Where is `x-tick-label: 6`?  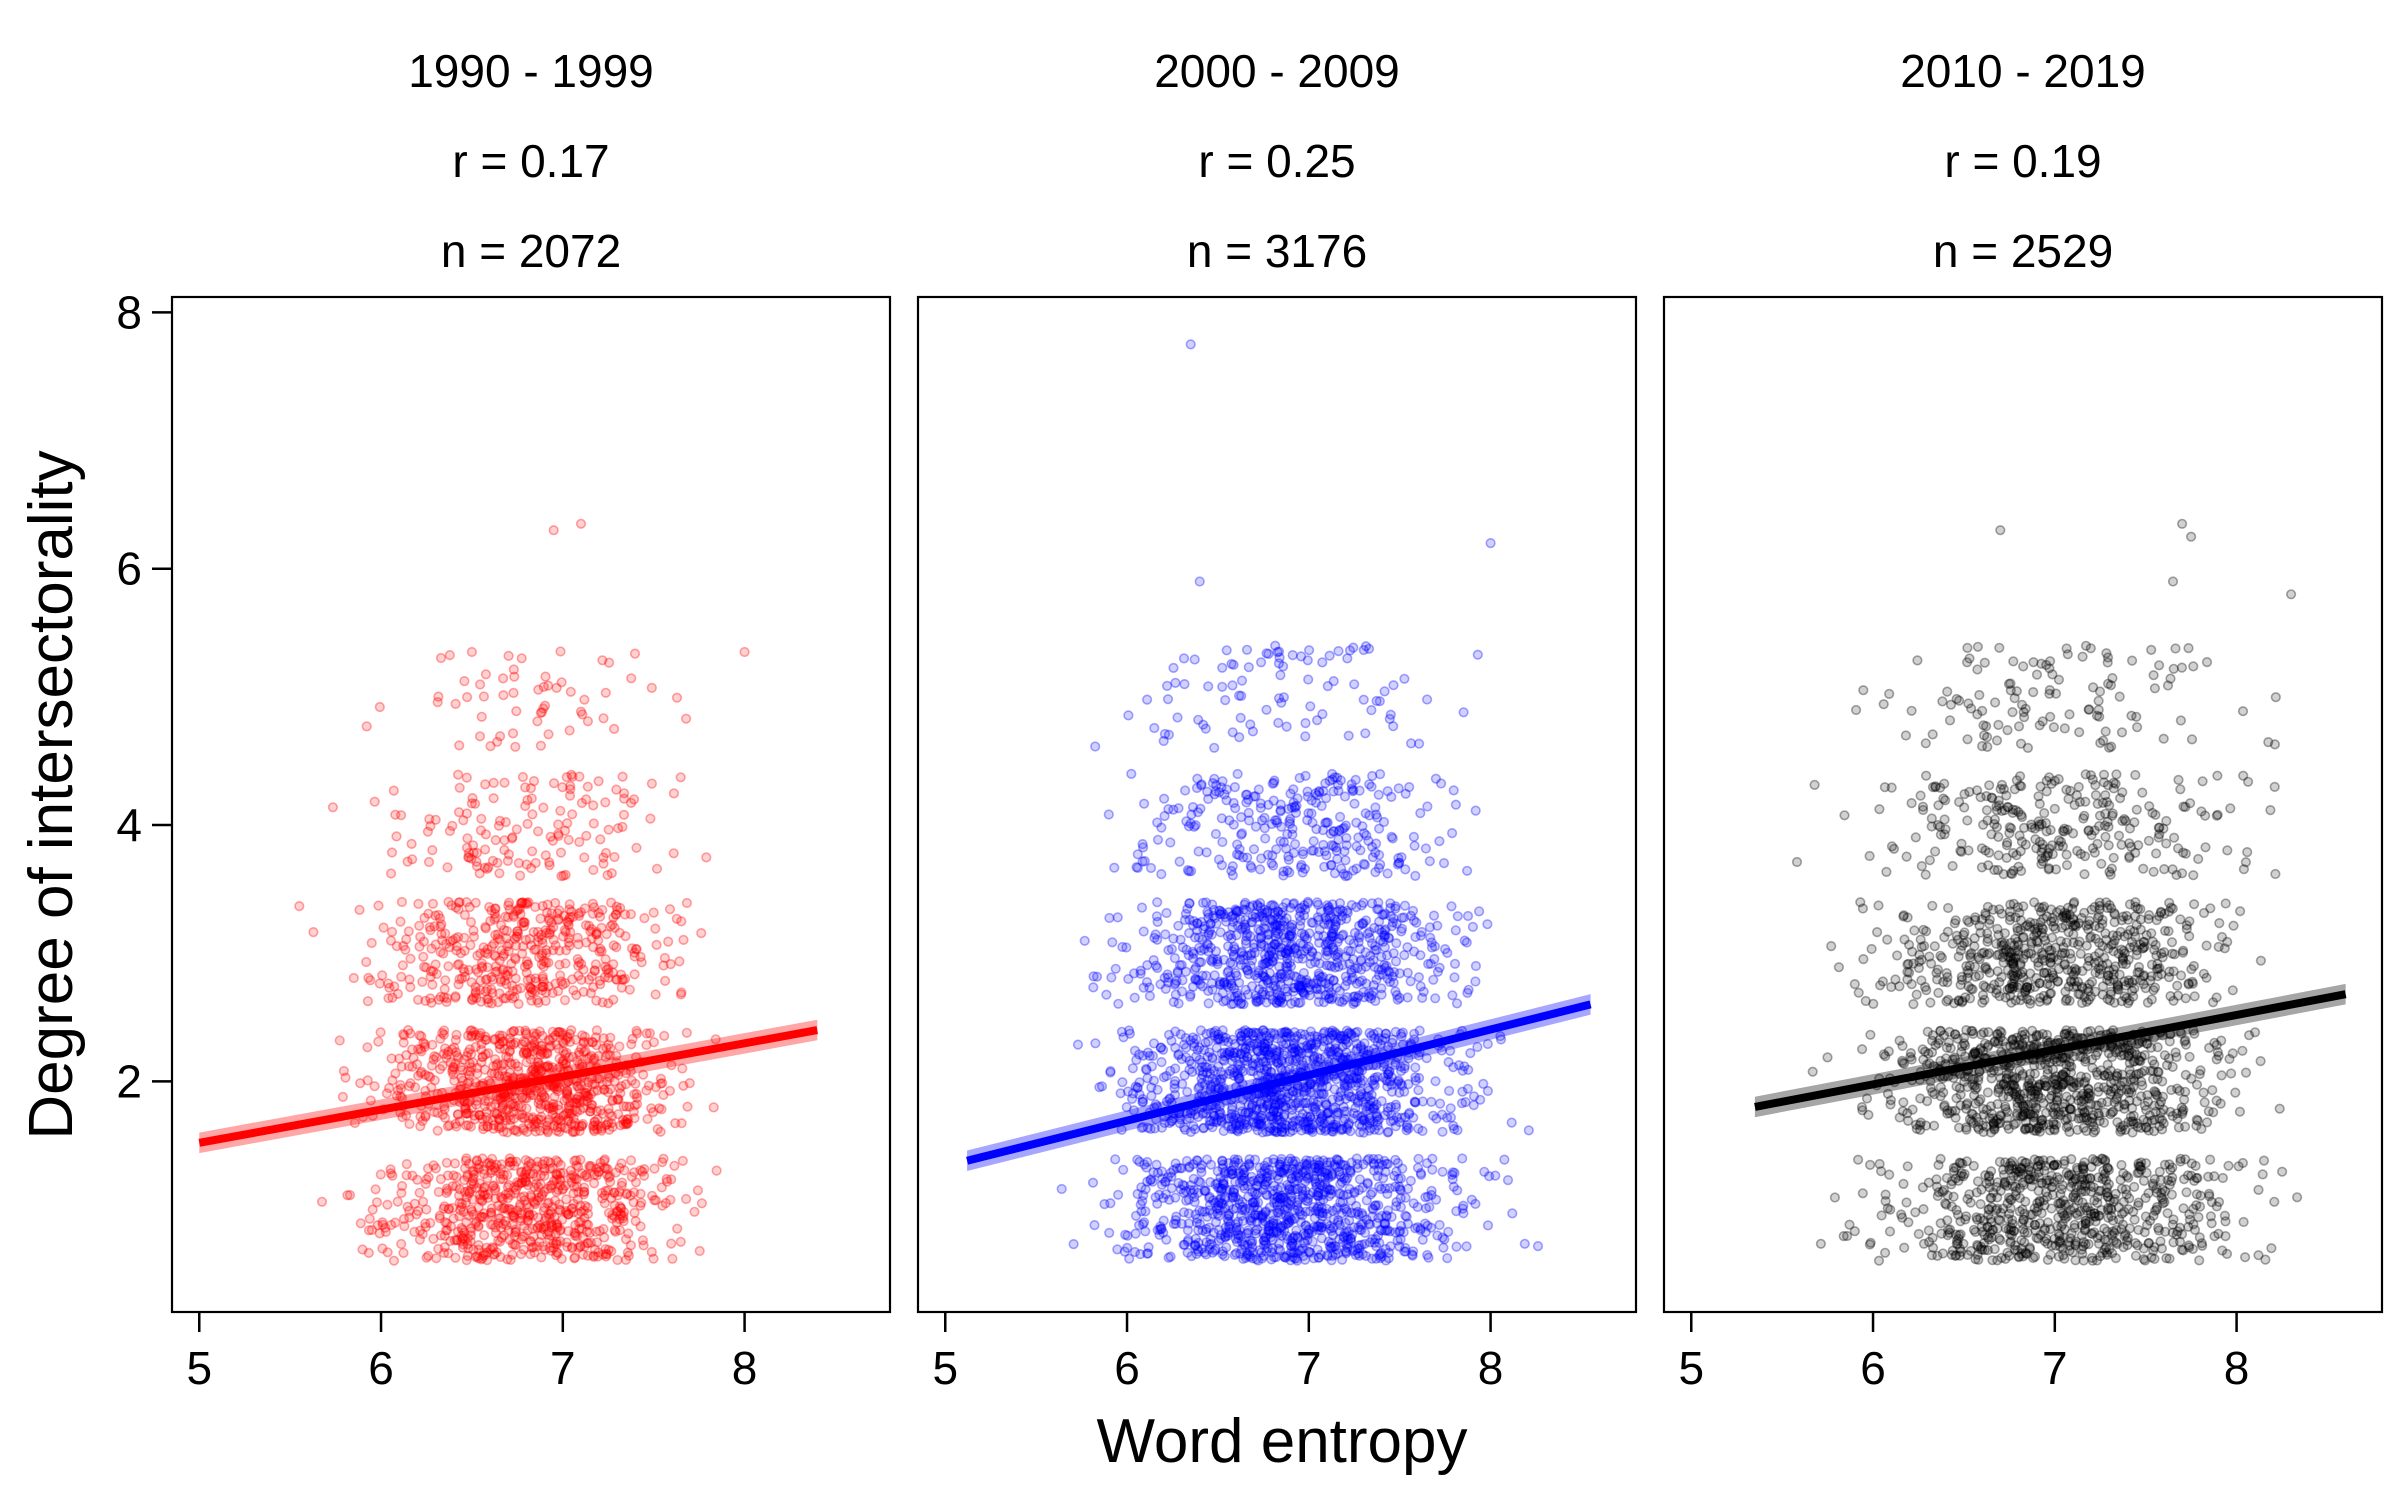 x-tick-label: 6 is located at coordinates (381, 1368).